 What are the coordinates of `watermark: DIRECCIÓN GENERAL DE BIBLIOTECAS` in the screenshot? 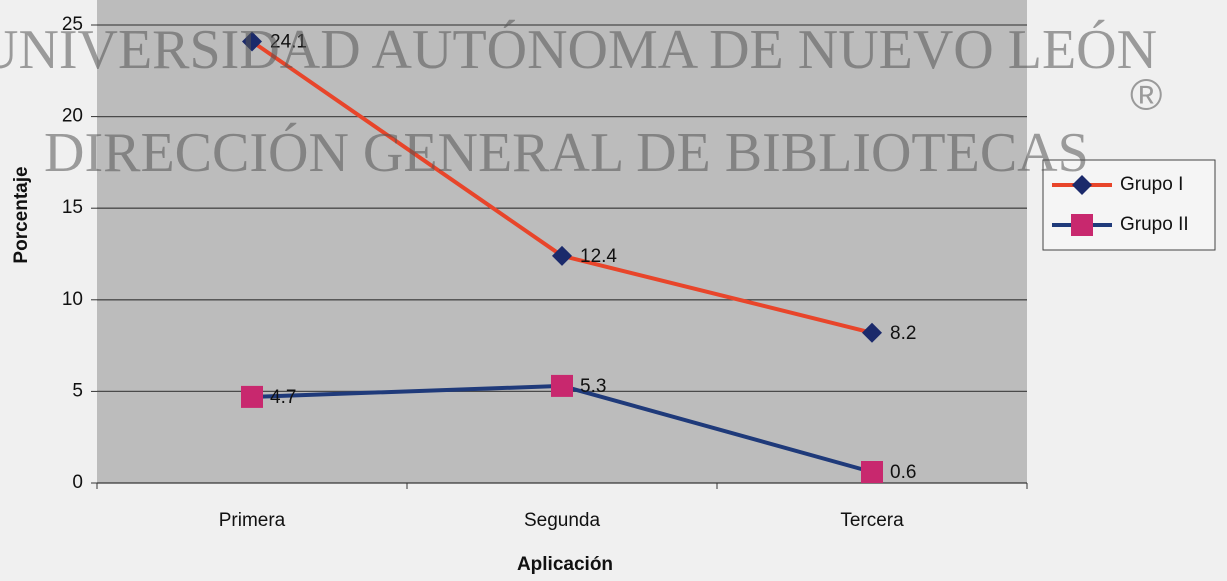 It's located at (566, 152).